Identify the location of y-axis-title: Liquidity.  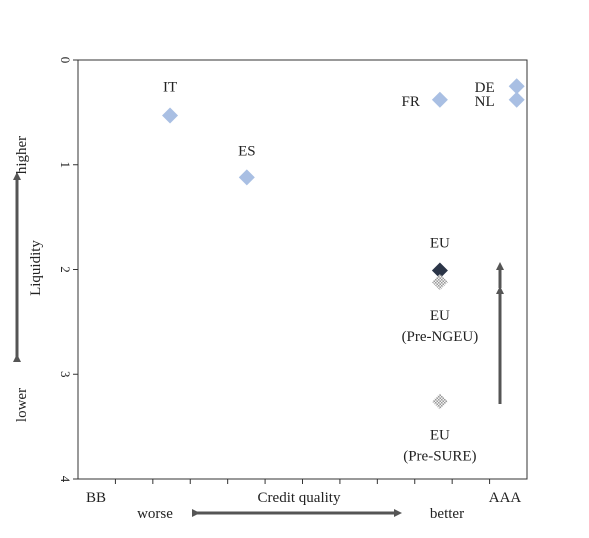
(36, 268).